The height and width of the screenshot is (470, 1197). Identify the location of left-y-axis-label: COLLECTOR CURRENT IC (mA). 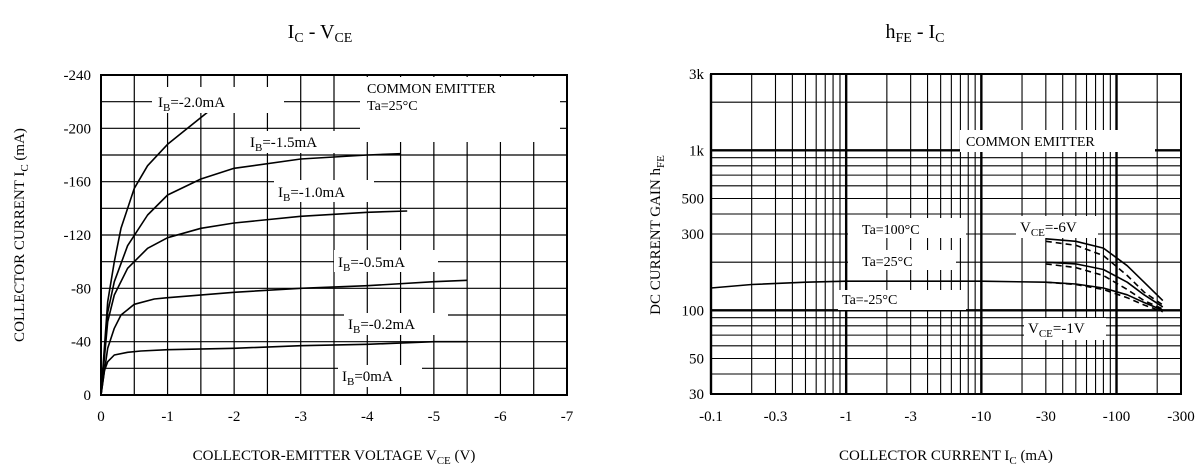
(21, 235).